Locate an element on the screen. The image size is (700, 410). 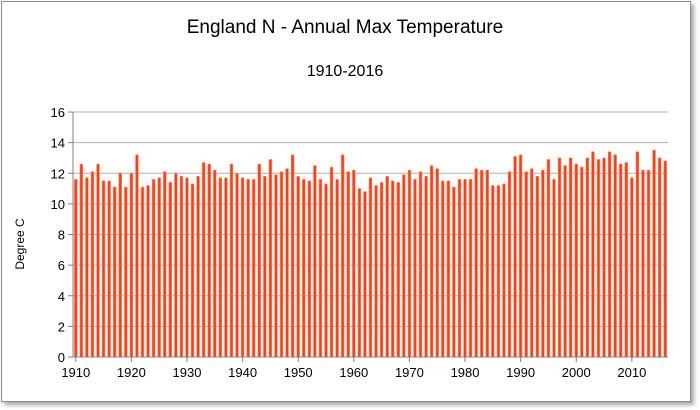
bar-1930 is located at coordinates (187, 267).